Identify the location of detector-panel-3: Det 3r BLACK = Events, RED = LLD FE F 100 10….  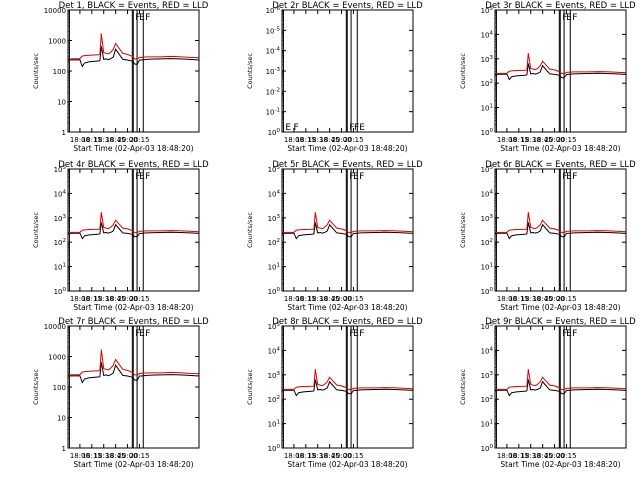
(547, 77).